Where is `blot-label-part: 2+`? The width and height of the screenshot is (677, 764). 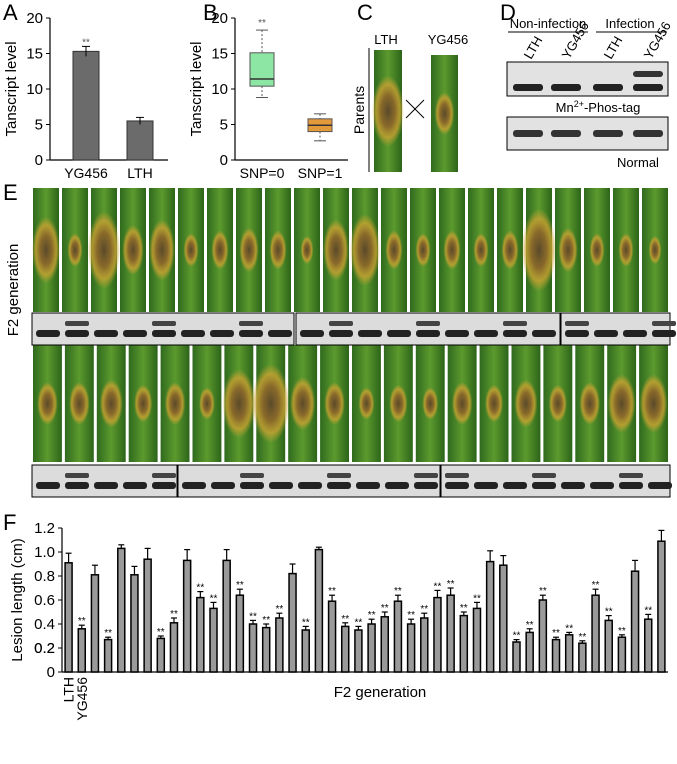
blot-label-part: 2+ is located at coordinates (579, 104).